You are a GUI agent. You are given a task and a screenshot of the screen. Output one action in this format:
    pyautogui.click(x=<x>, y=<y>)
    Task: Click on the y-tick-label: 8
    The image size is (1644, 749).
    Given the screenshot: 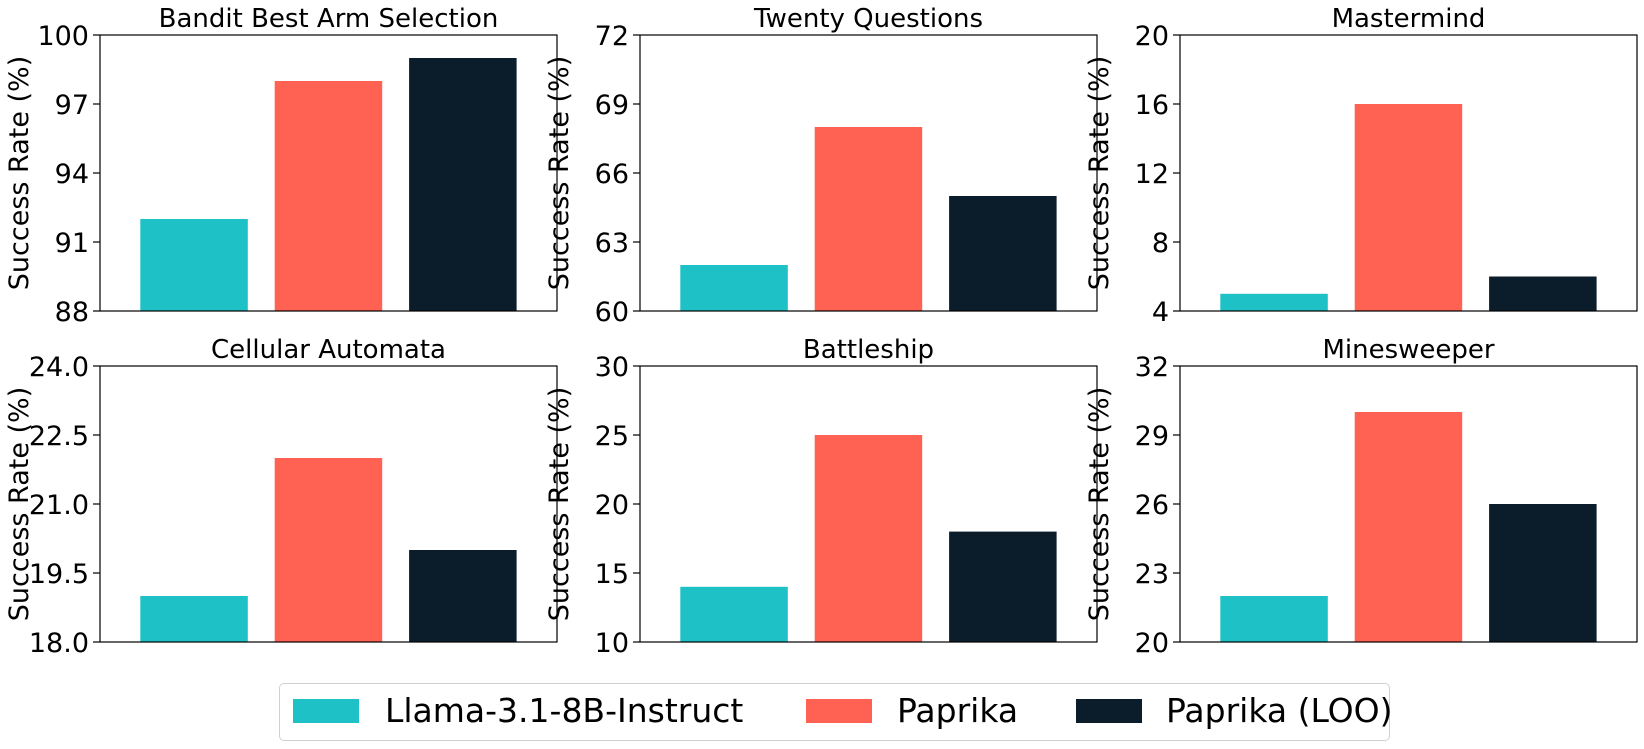 What is the action you would take?
    pyautogui.click(x=1160, y=243)
    